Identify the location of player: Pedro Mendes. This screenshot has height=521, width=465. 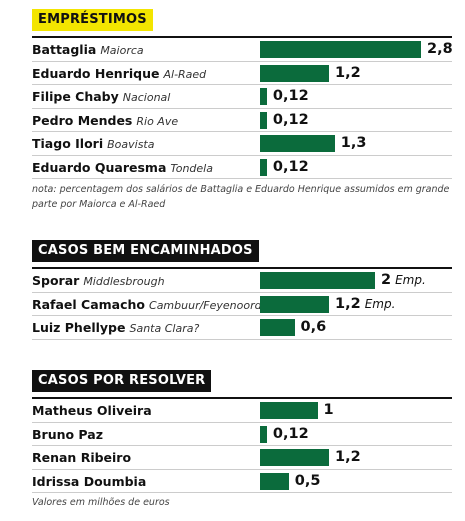
(82, 120).